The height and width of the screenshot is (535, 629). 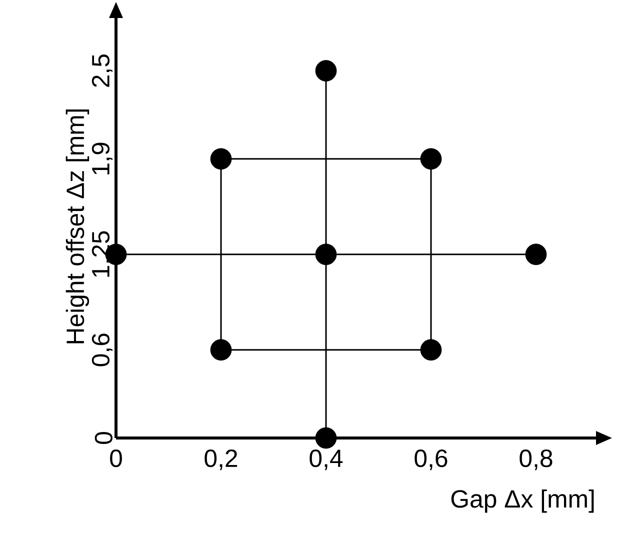 What do you see at coordinates (103, 438) in the screenshot?
I see `y-tick-label: 0` at bounding box center [103, 438].